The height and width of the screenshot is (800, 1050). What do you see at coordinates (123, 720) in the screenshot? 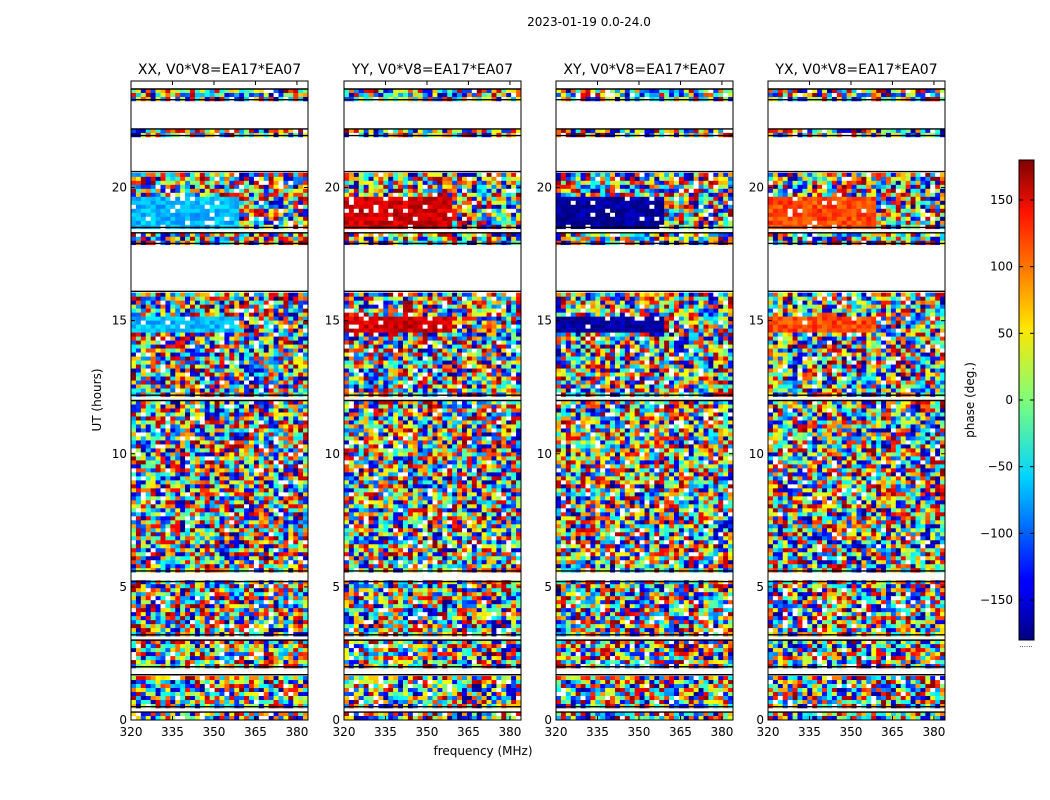
I see `y-tick-label: 0` at bounding box center [123, 720].